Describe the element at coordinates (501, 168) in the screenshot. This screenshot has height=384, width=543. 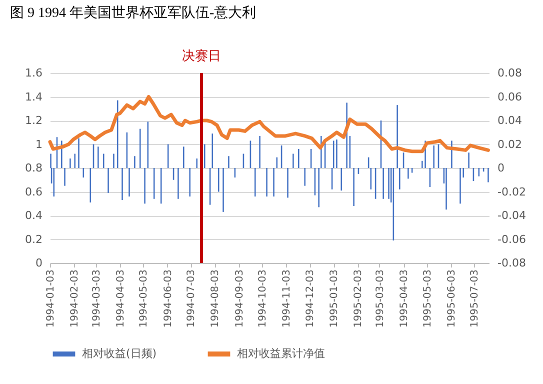
I see `y2-tick-label: 0` at that location.